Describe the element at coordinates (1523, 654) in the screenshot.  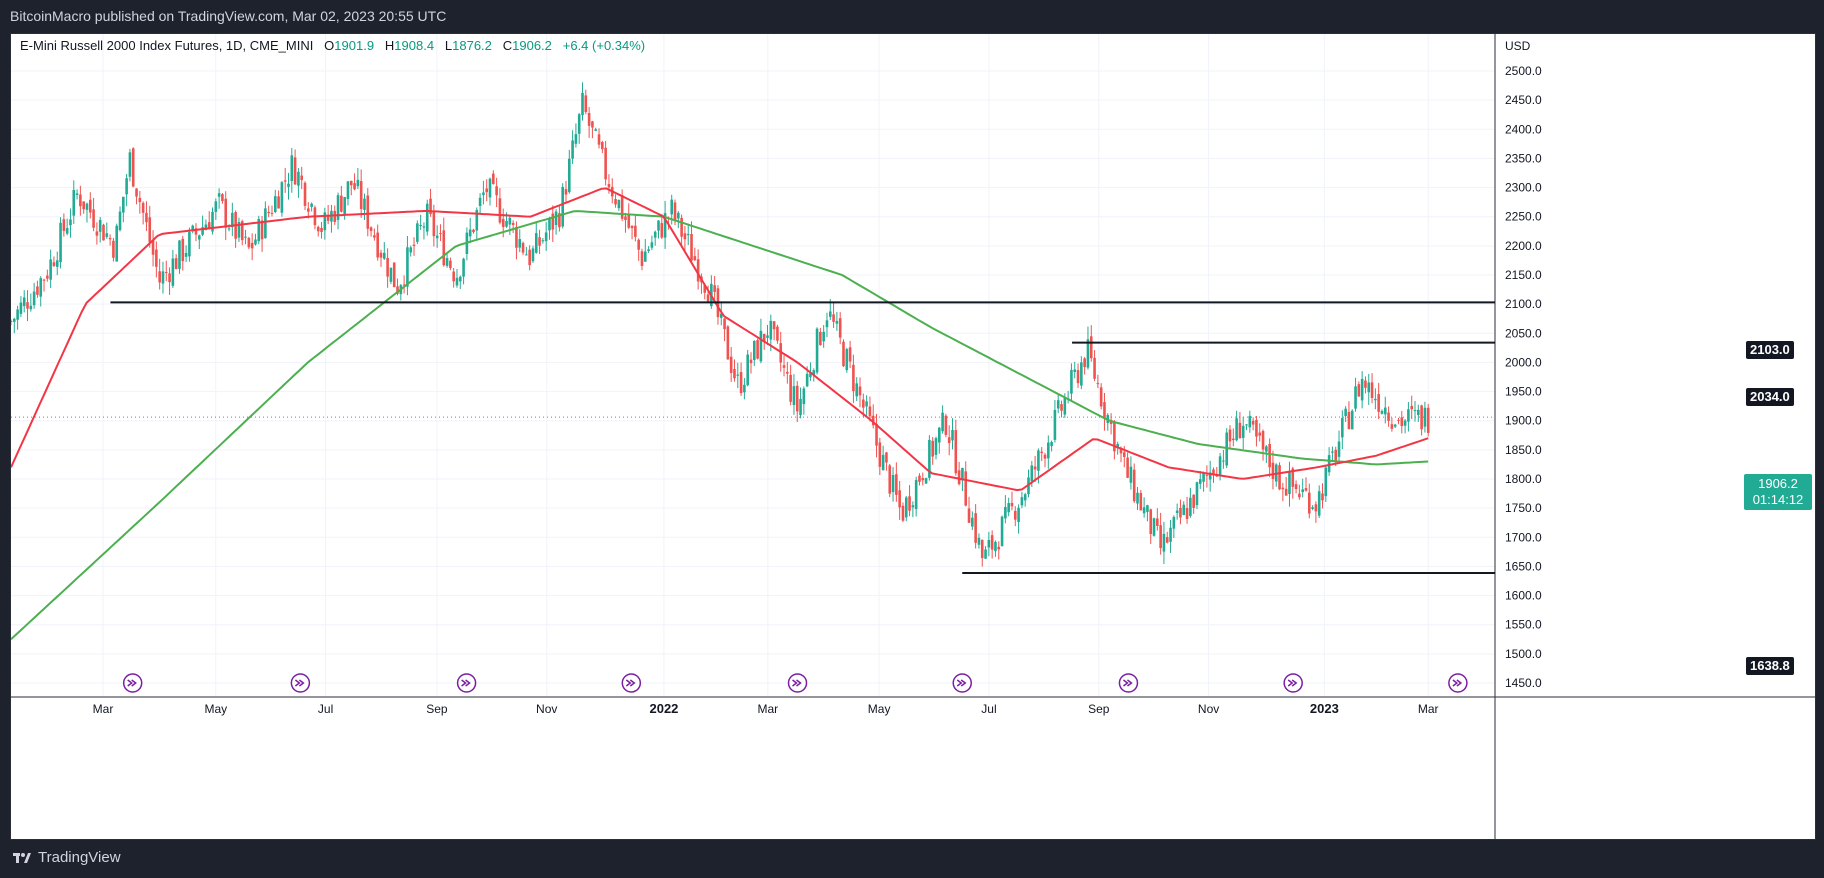
I see `y-tick-label: 1500.0` at that location.